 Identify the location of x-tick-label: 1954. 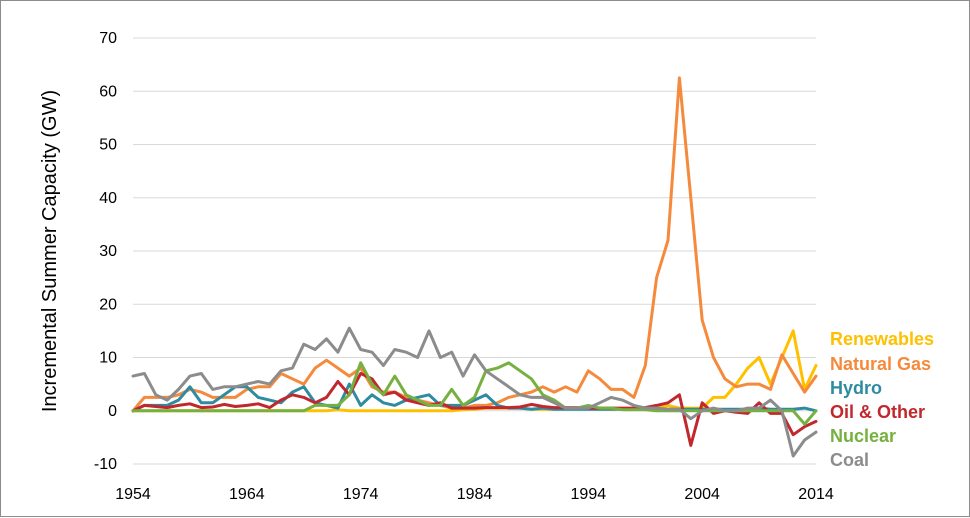
(133, 494).